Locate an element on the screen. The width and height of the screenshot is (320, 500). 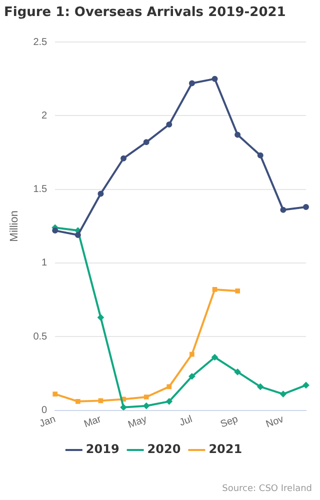
y-axis-title: Million is located at coordinates (14, 226).